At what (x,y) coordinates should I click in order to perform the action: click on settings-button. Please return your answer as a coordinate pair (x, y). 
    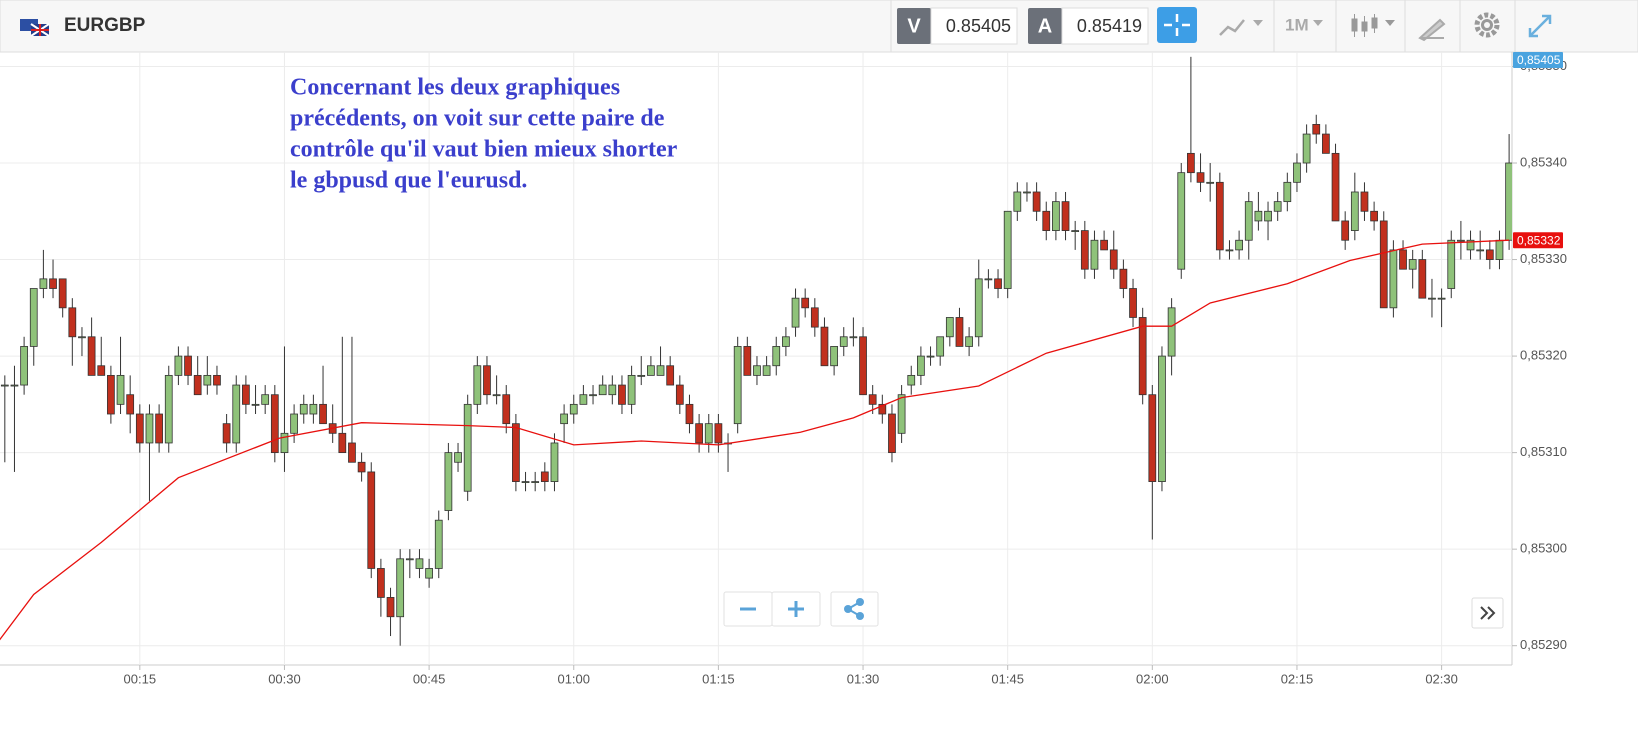
    Looking at the image, I should click on (1487, 25).